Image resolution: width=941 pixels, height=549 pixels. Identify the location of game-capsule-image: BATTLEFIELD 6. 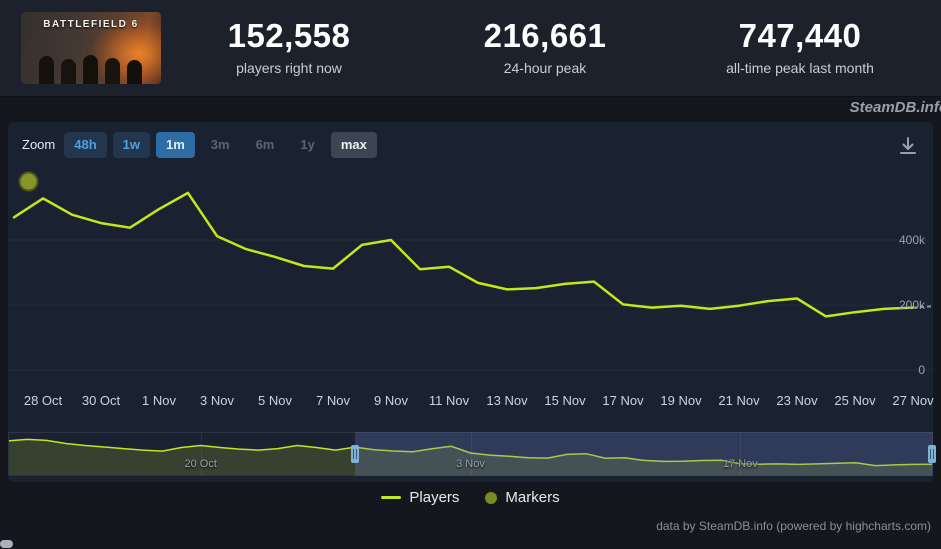
(91, 48).